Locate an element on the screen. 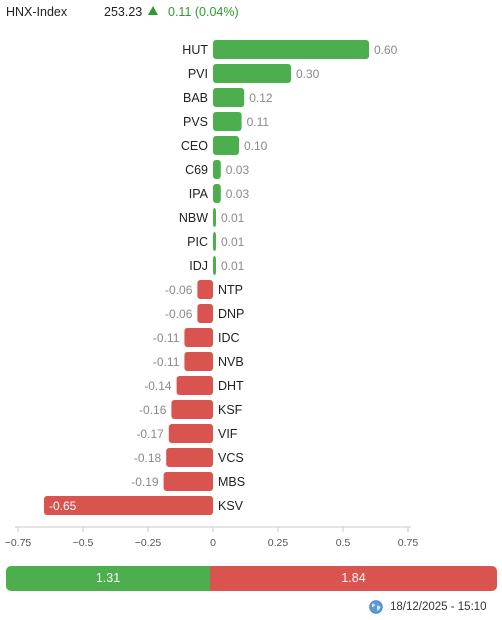  bar-c69 is located at coordinates (217, 169).